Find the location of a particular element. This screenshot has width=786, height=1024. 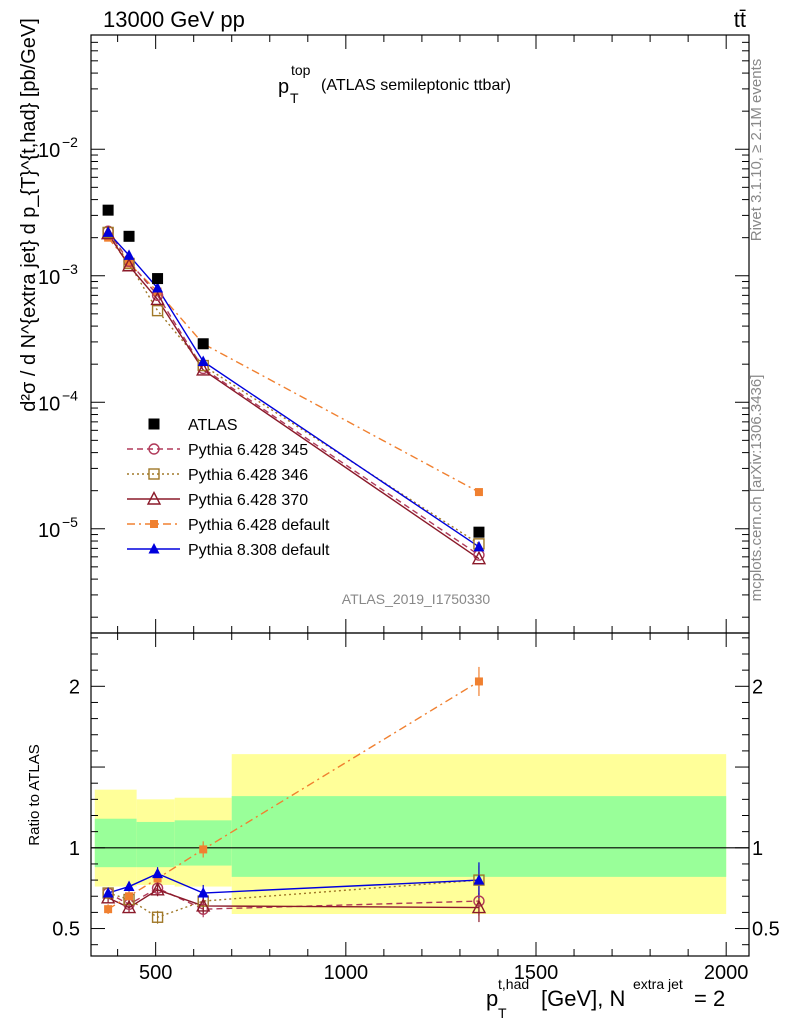

ratio-series-markers is located at coordinates (293, 800).